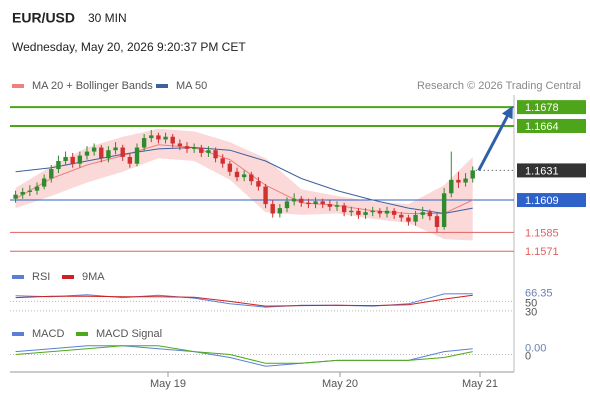 The width and height of the screenshot is (590, 400). What do you see at coordinates (531, 303) in the screenshot?
I see `y-tick-label: 50` at bounding box center [531, 303].